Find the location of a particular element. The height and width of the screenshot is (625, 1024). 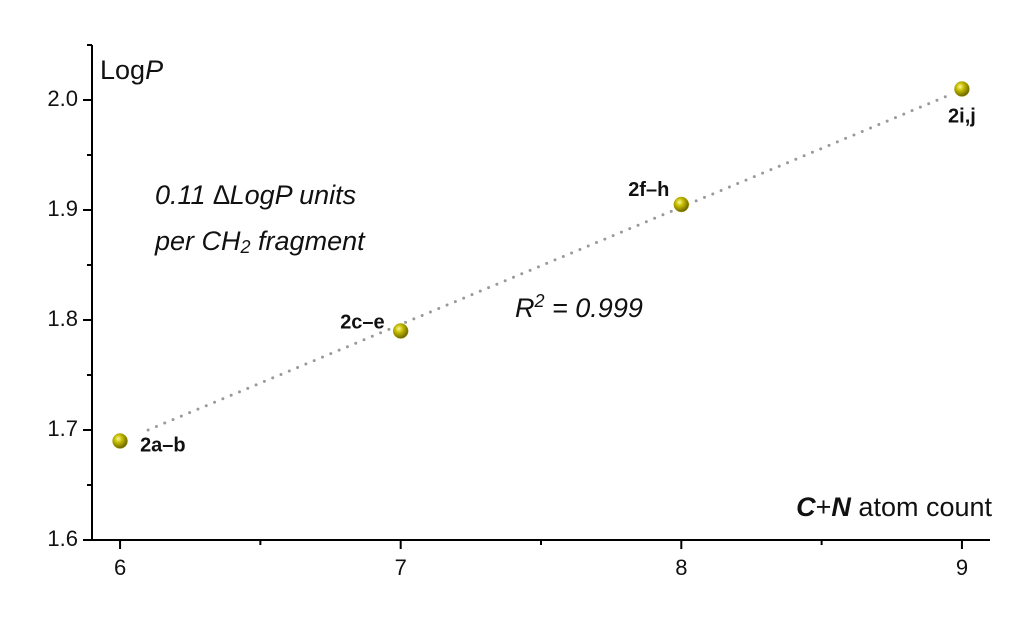

x-tick-label: 9 is located at coordinates (962, 567).